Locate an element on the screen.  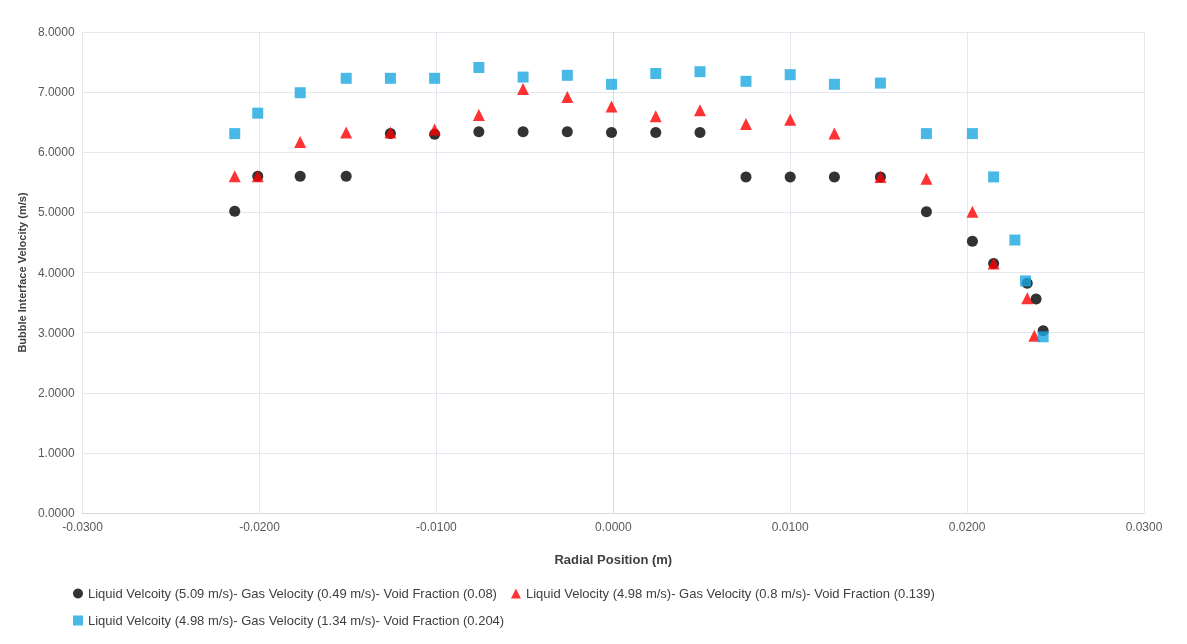
y-tick-label: 2.0000 is located at coordinates (56, 392).